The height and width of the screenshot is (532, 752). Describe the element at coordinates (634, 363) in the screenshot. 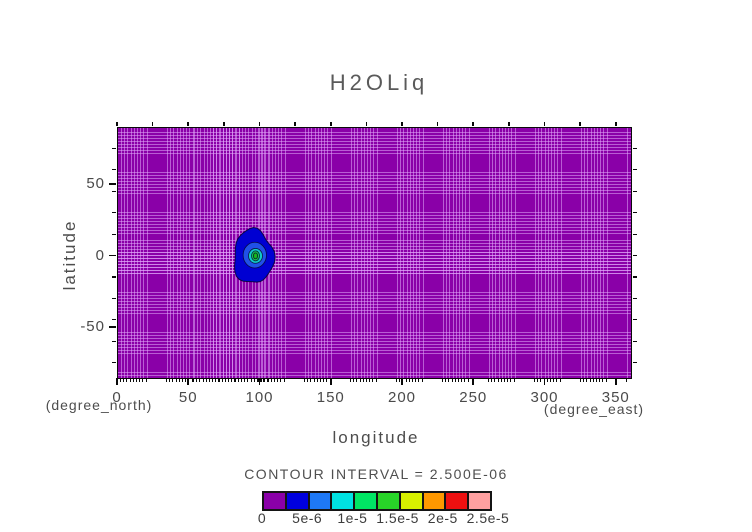

I see `y-right-minor-tick` at that location.